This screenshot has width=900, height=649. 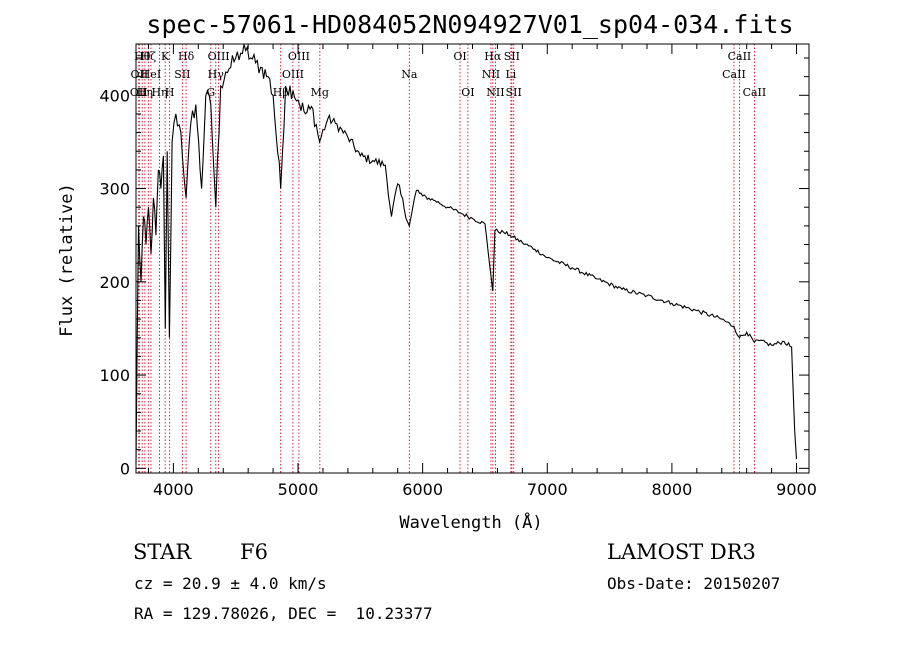 I want to click on object-class: STAR, so click(x=162, y=552).